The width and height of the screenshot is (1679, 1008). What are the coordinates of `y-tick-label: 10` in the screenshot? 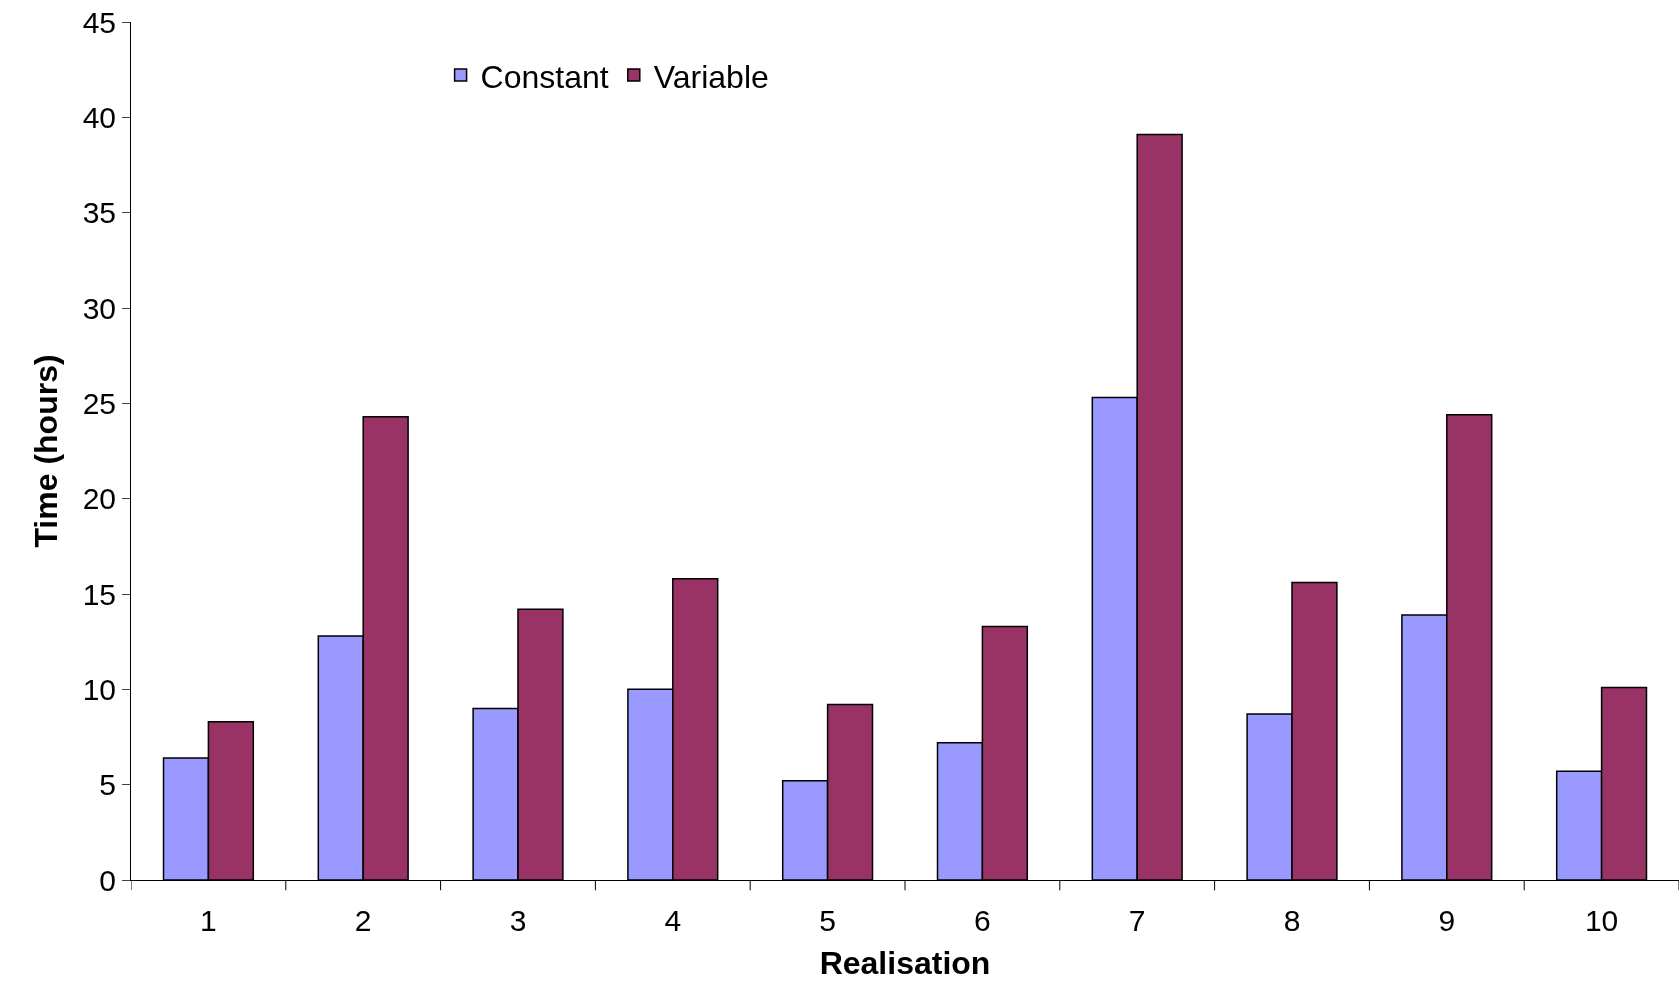 It's located at (99, 689).